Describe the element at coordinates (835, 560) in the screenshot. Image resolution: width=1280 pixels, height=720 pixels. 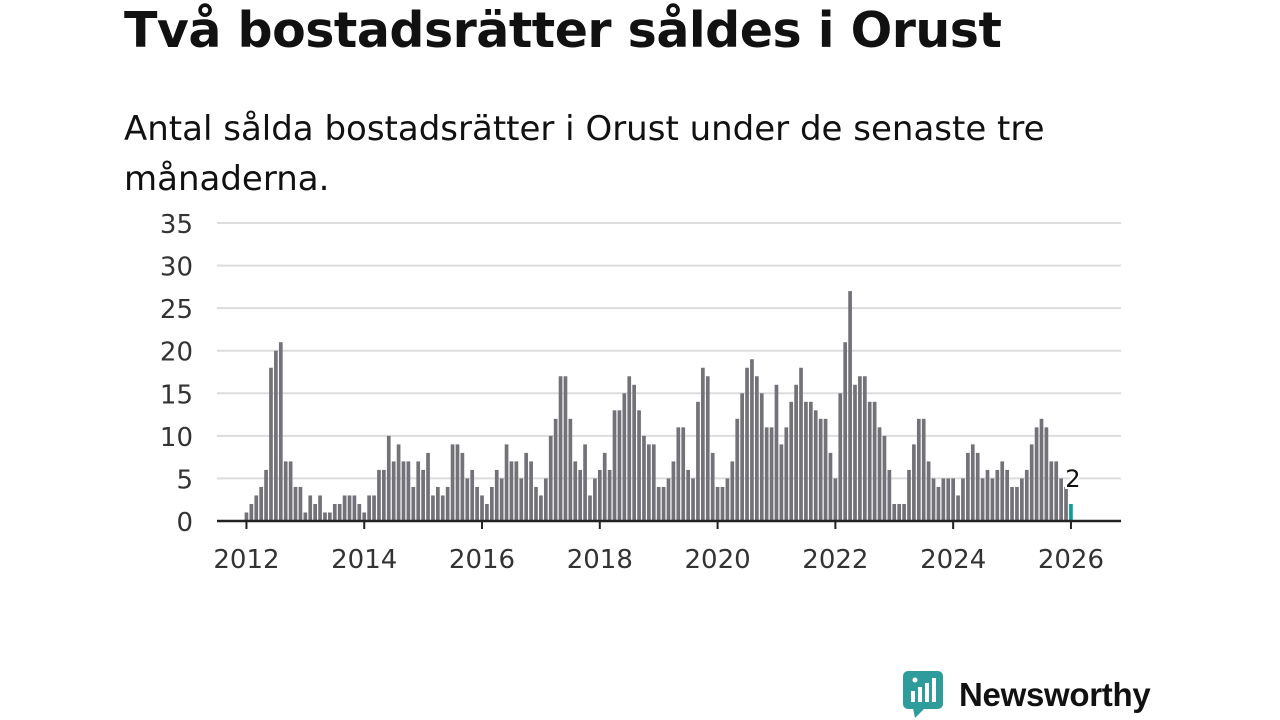
I see `x-tick-label: 2022` at that location.